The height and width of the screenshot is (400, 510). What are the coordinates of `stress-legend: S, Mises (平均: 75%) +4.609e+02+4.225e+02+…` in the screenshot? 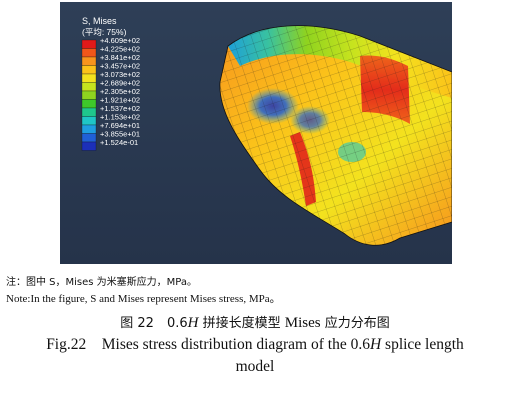 It's located at (110, 83).